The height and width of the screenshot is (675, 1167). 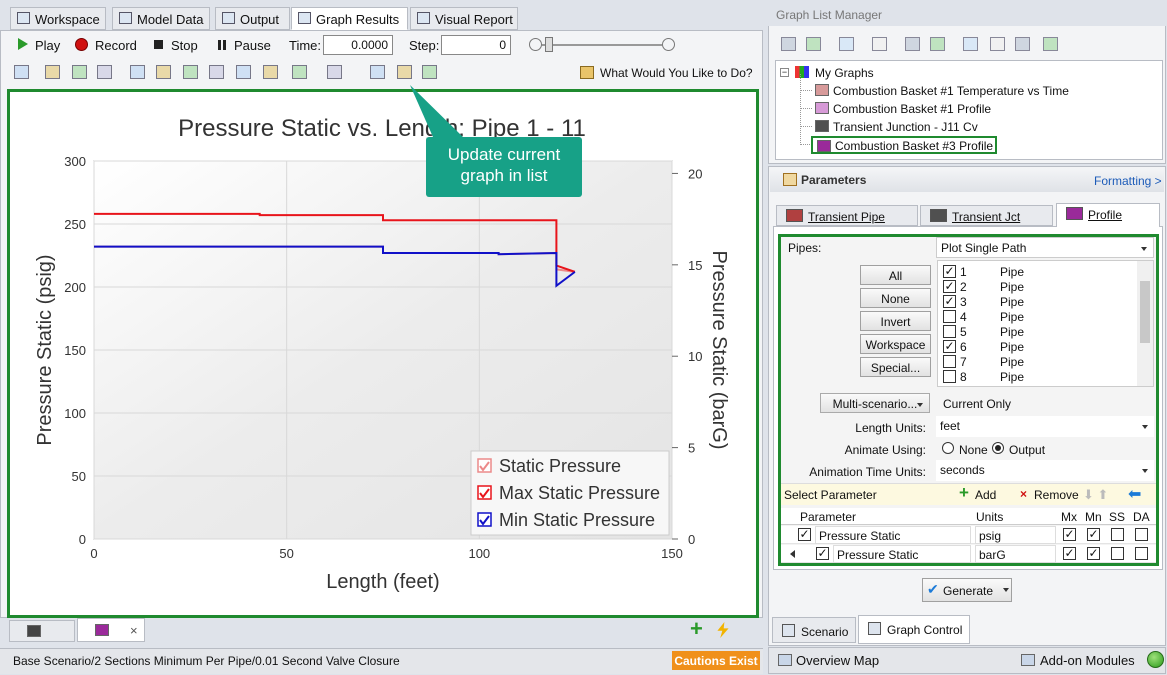 What do you see at coordinates (986, 495) in the screenshot?
I see `add-param-button: Add` at bounding box center [986, 495].